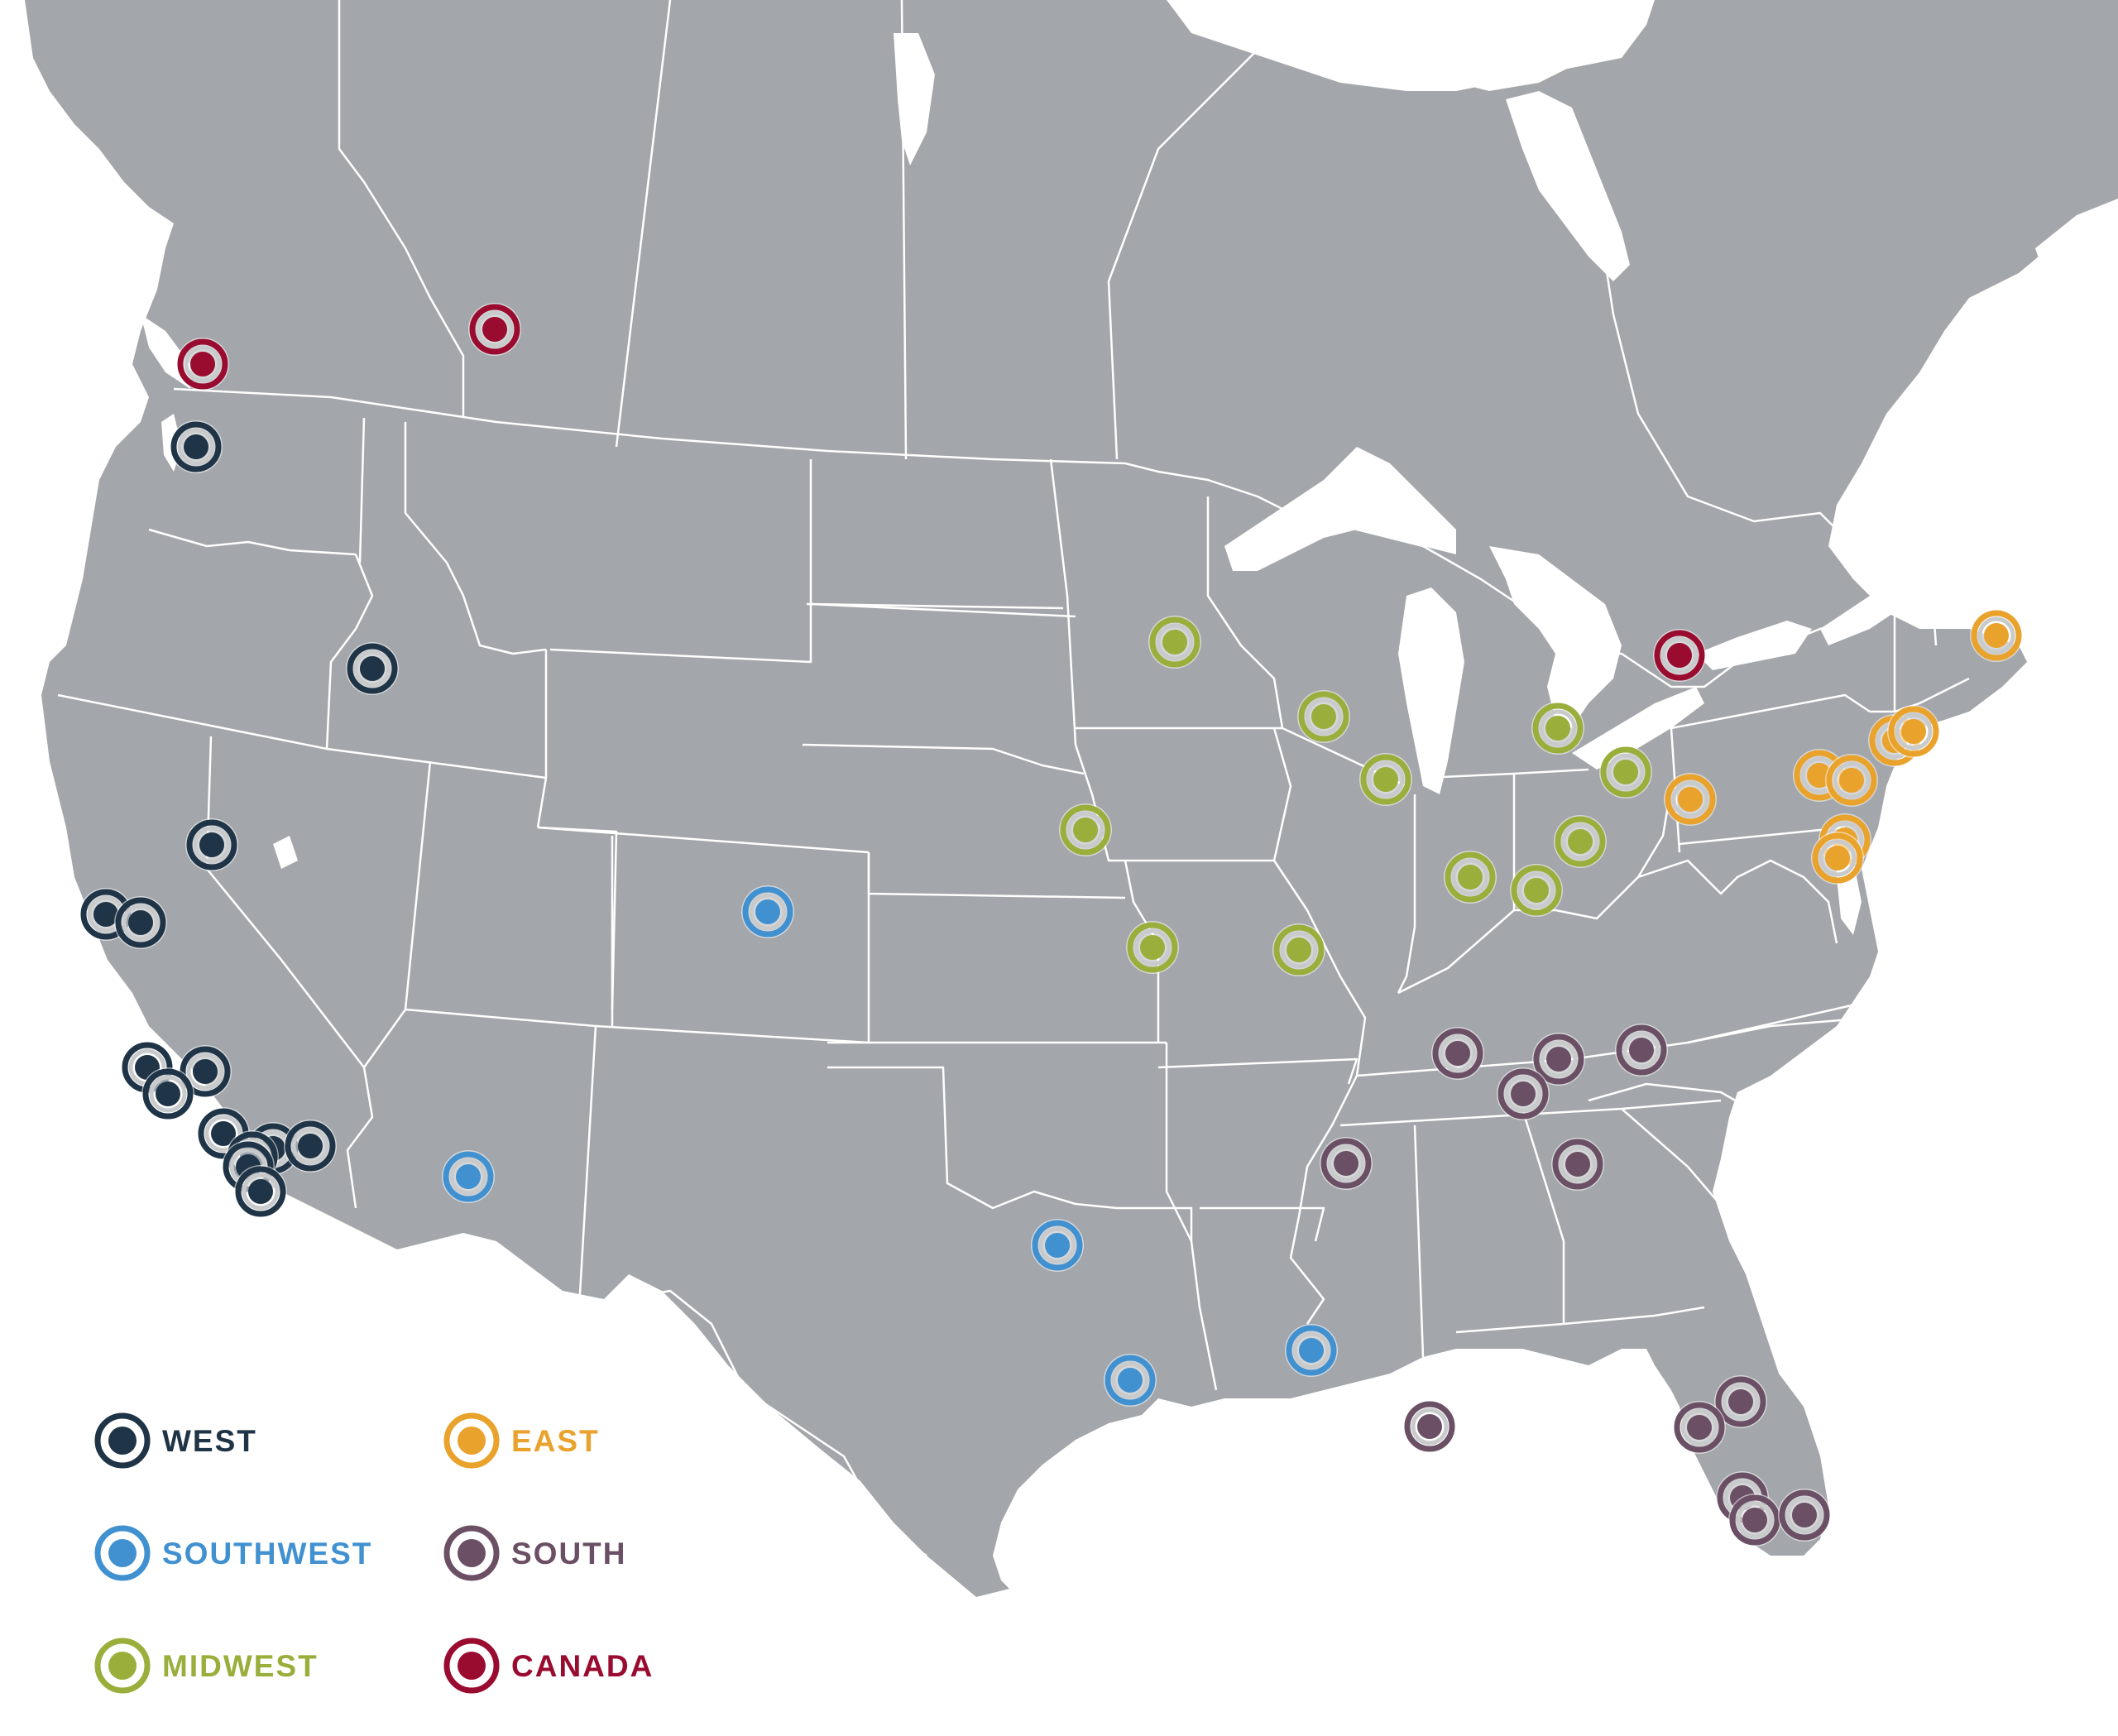  I want to click on wa-or-border, so click(252, 542).